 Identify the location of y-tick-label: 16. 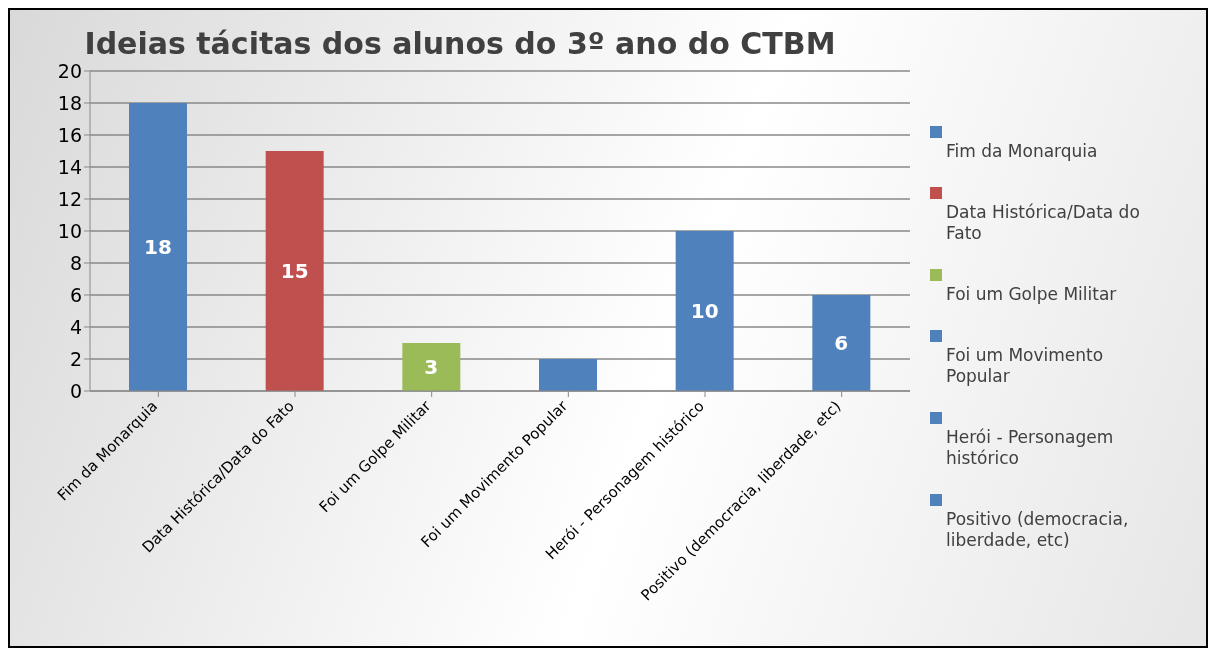
(69, 134).